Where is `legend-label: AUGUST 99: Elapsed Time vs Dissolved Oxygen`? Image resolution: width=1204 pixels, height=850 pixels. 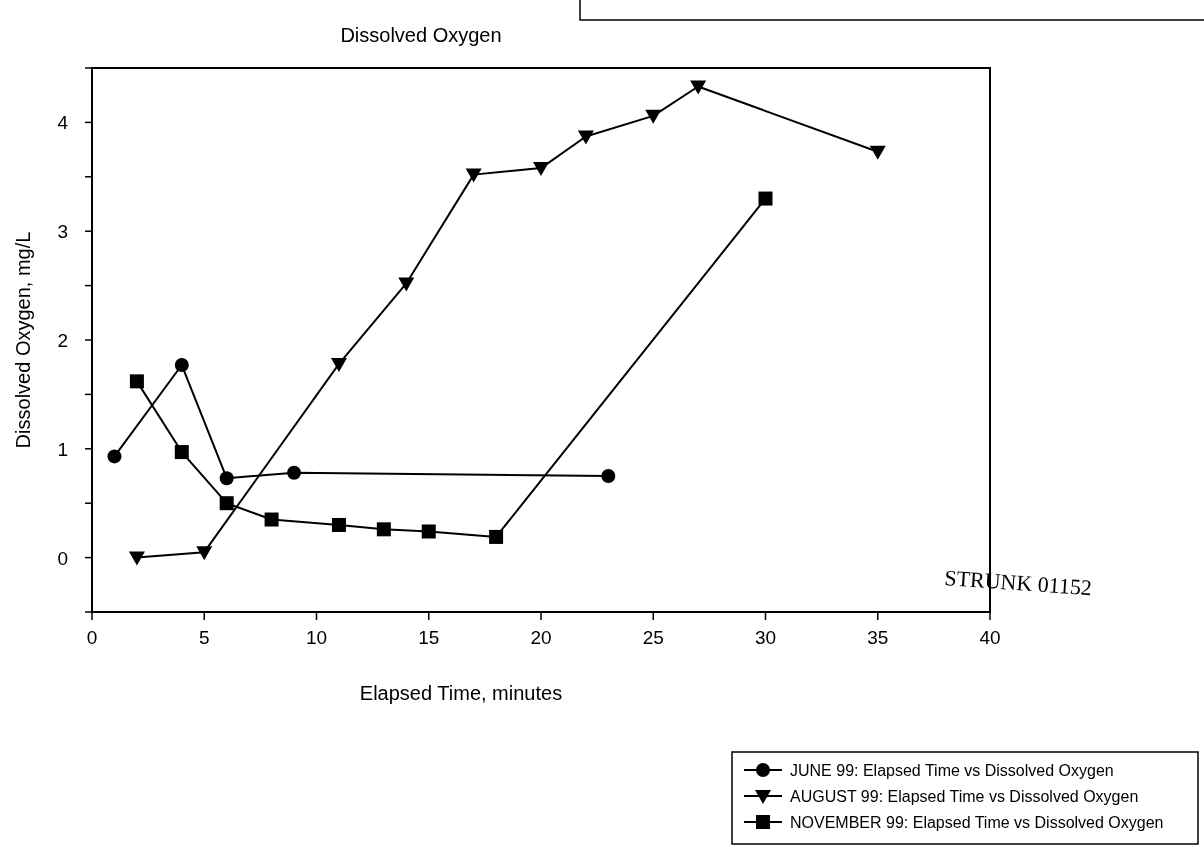
legend-label: AUGUST 99: Elapsed Time vs Dissolved Oxygen is located at coordinates (964, 796).